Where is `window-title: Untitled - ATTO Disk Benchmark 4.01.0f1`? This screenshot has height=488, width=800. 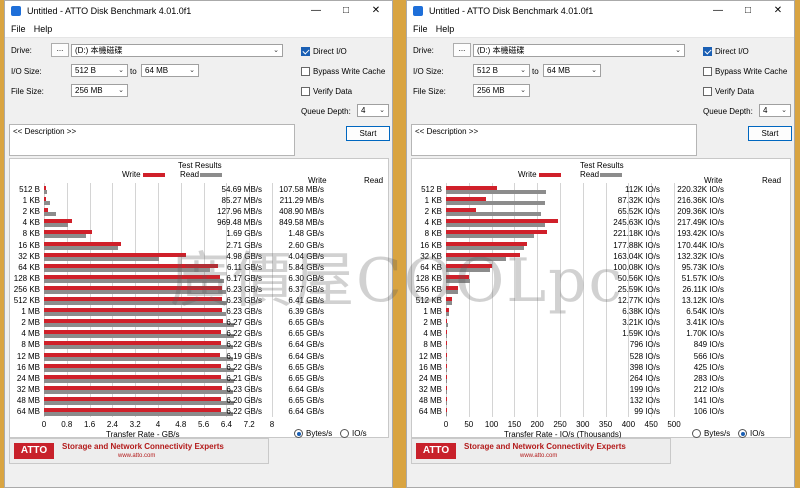
window-title: Untitled - ATTO Disk Benchmark 4.01.0f1 is located at coordinates (511, 11).